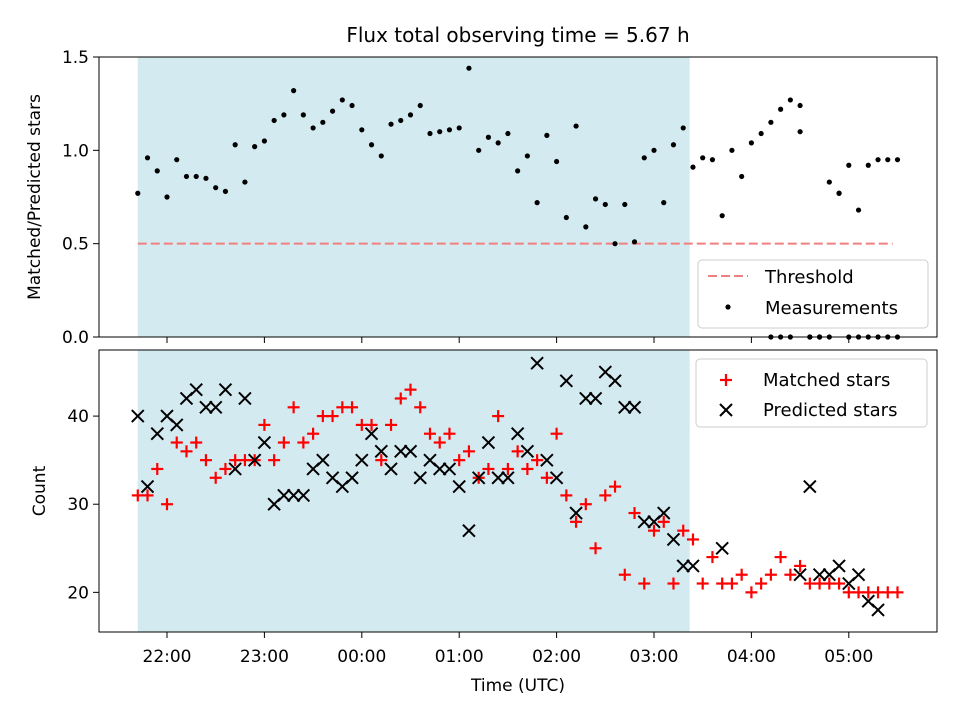  Describe the element at coordinates (517, 35) in the screenshot. I see `chart-title: Flux total observing time = 5.67 h` at that location.